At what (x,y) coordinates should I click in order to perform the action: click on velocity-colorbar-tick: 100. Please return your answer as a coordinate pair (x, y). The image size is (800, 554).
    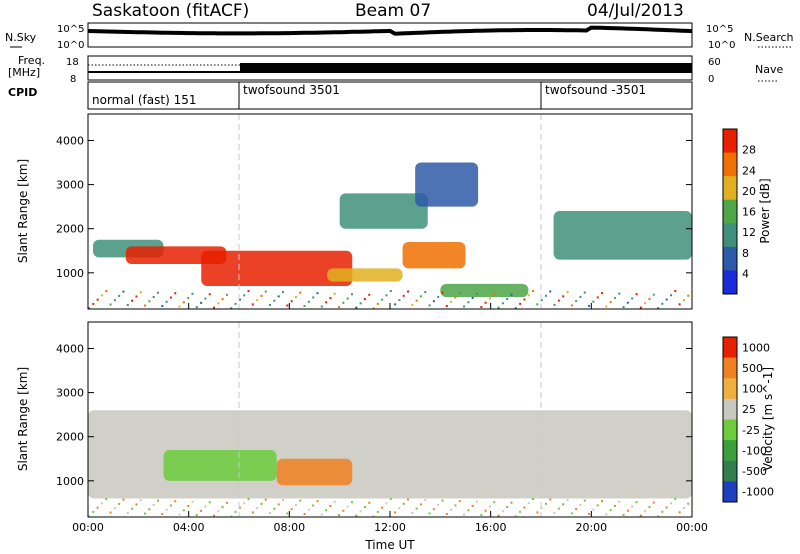
    Looking at the image, I should click on (752, 389).